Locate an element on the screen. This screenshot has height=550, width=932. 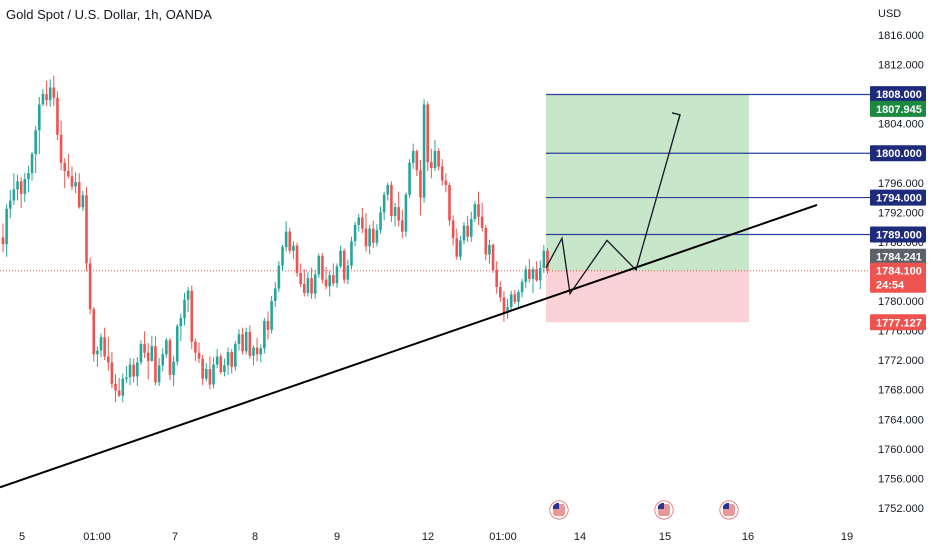
y-tick-label: 1804.000 is located at coordinates (901, 125).